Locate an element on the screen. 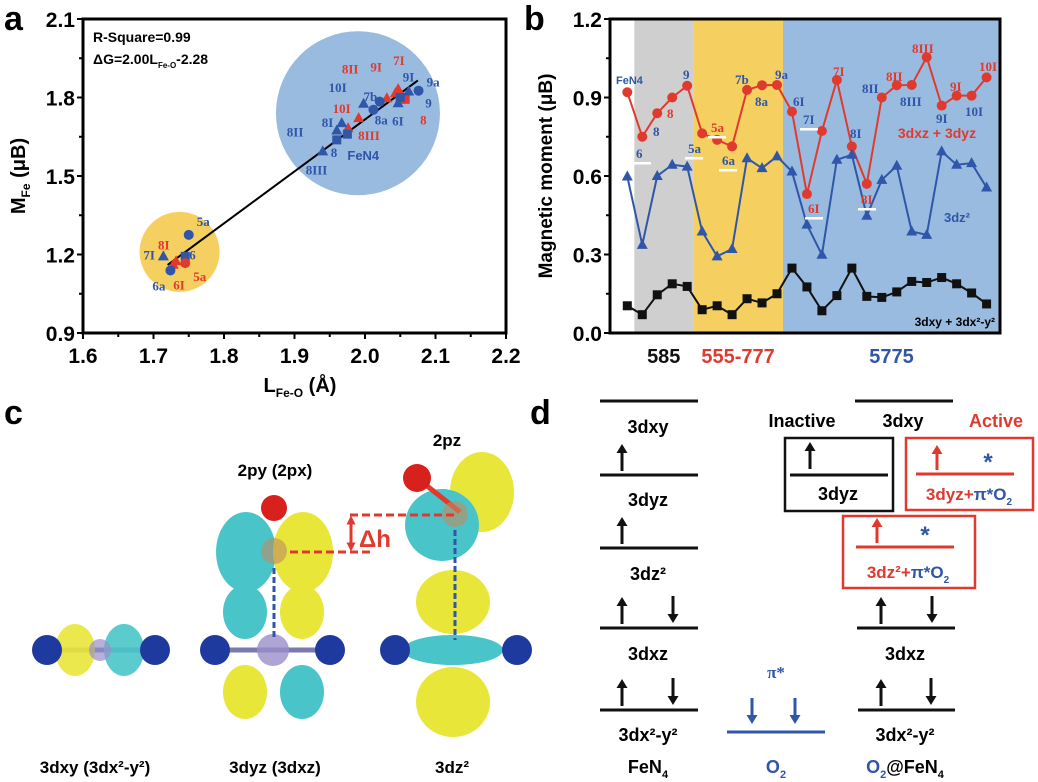 This screenshot has height=782, width=1038. active-3dz2-label: 3dz²+π*O2 is located at coordinates (908, 574).